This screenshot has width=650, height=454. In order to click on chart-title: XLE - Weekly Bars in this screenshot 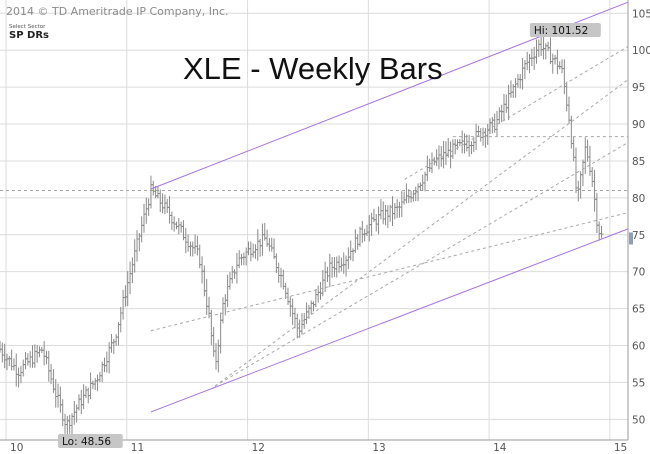, I will do `click(313, 68)`.